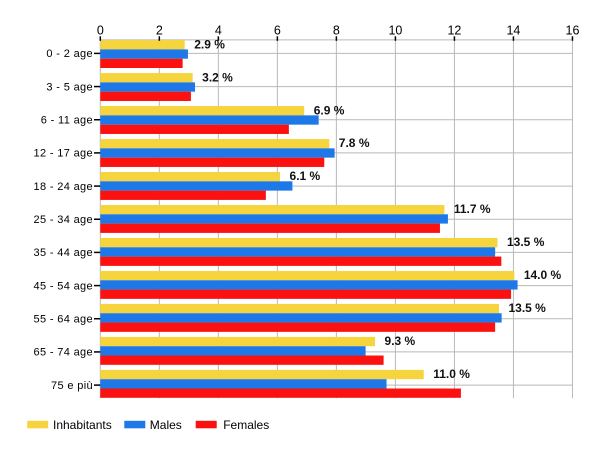 This screenshot has height=455, width=600. Describe the element at coordinates (63, 353) in the screenshot. I see `svg-text: 65 - 74 age` at that location.